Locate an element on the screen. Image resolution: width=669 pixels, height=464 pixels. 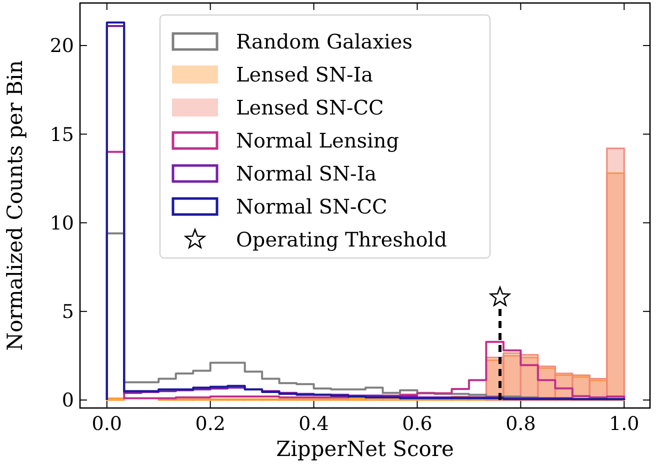
y-axis-title: Normalized Counts per Bin is located at coordinates (15, 205).